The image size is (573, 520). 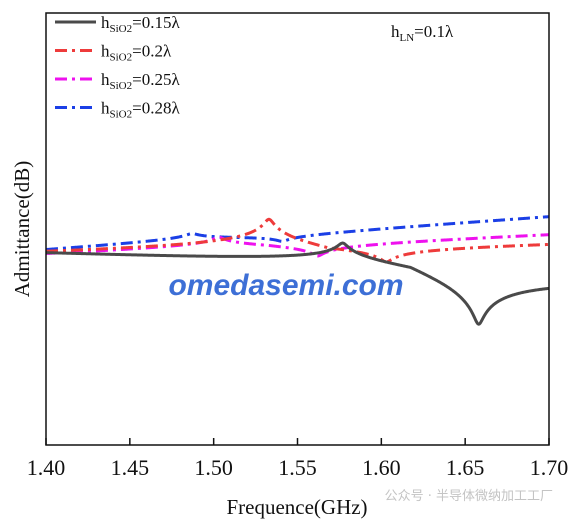 I want to click on x-ticks: 1.40 1.45 1.50 1.55 1.60 1.65 1.70, so click(x=298, y=459).